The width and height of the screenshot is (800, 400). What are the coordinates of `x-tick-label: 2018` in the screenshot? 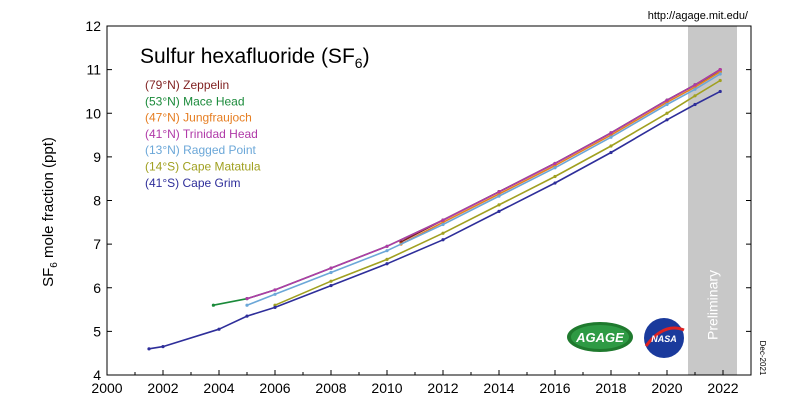 It's located at (610, 388).